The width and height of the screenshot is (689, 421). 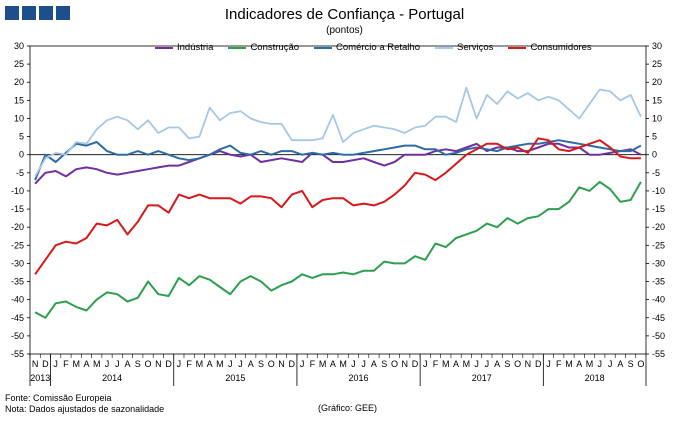 What do you see at coordinates (654, 155) in the screenshot?
I see `y-tick-label-right: 0` at bounding box center [654, 155].